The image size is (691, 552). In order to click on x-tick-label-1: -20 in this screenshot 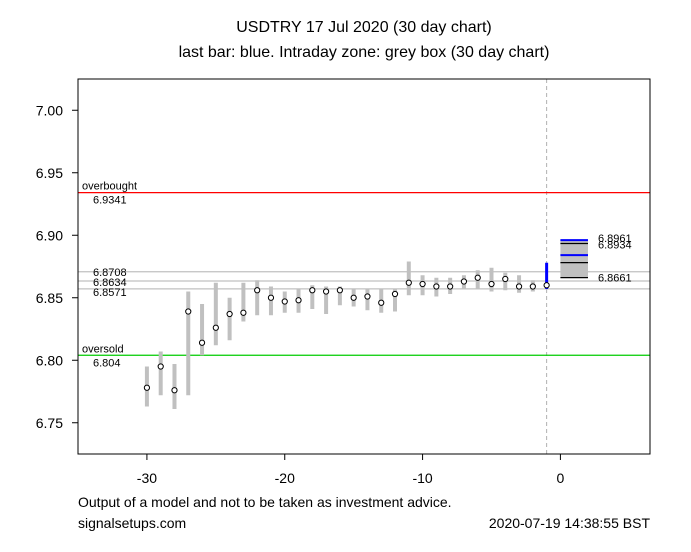, I will do `click(285, 478)`.